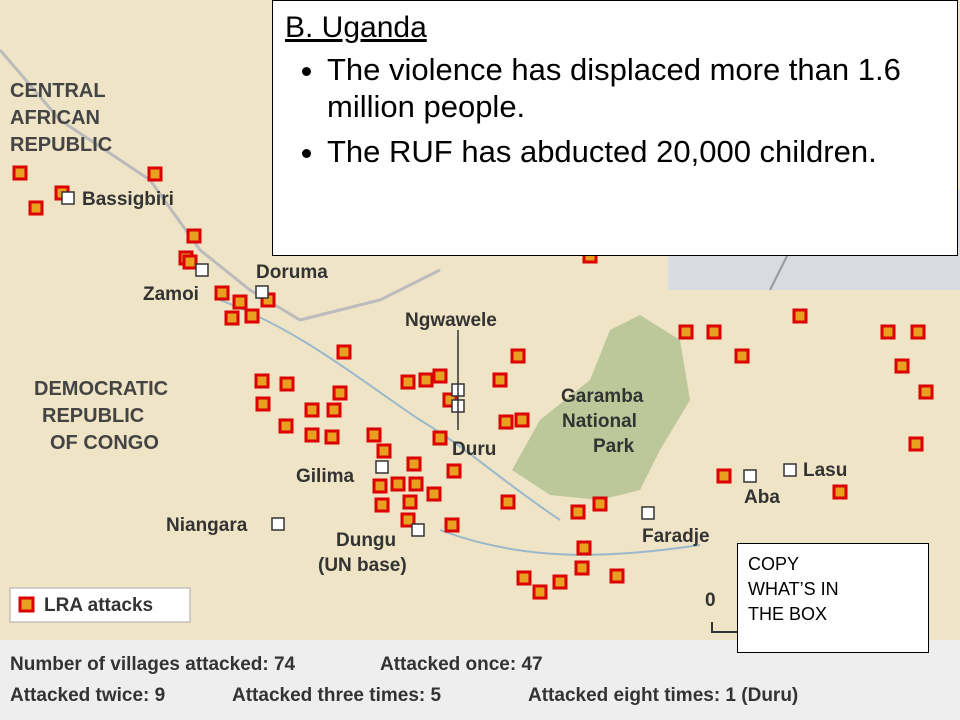  Describe the element at coordinates (461, 664) in the screenshot. I see `stat-text: Attacked once: 47` at that location.